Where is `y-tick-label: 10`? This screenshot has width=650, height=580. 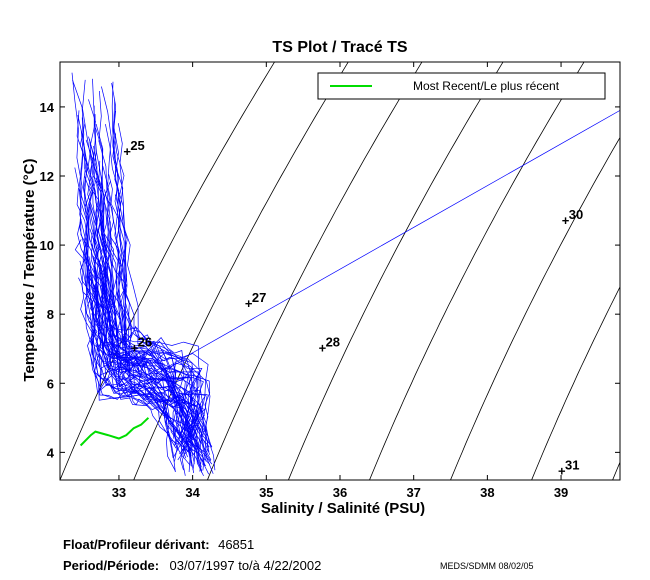
y-tick-label: 10 is located at coordinates (47, 245).